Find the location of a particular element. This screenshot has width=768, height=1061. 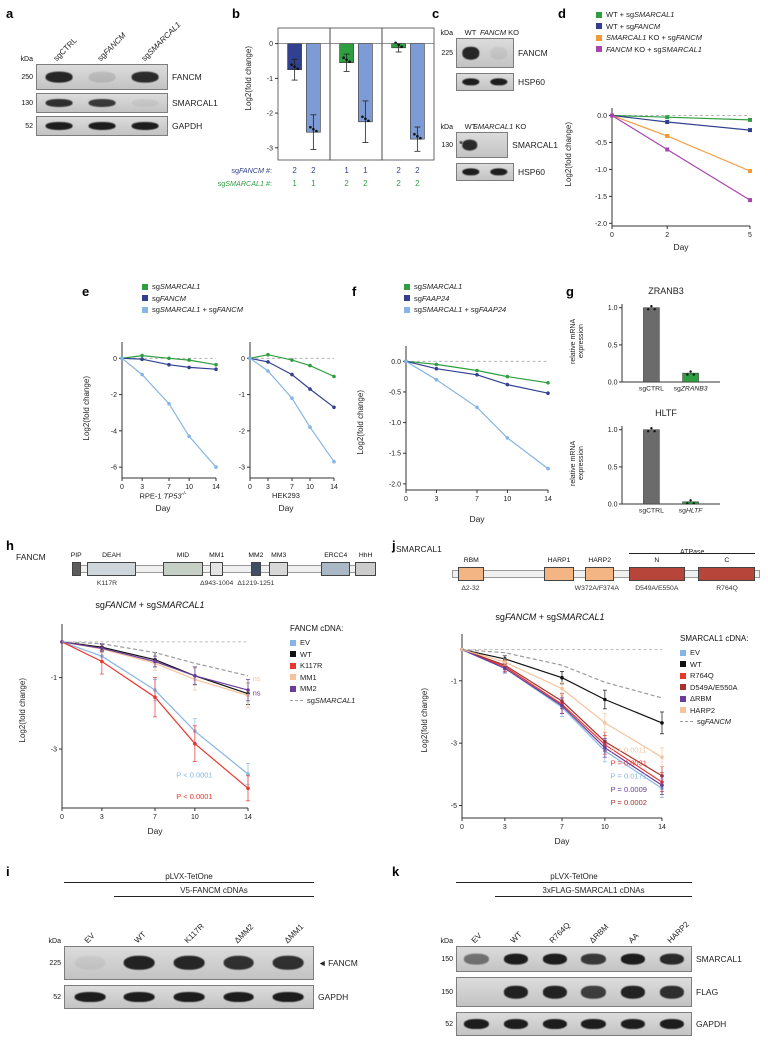

legend-item: MM1 is located at coordinates (322, 677).